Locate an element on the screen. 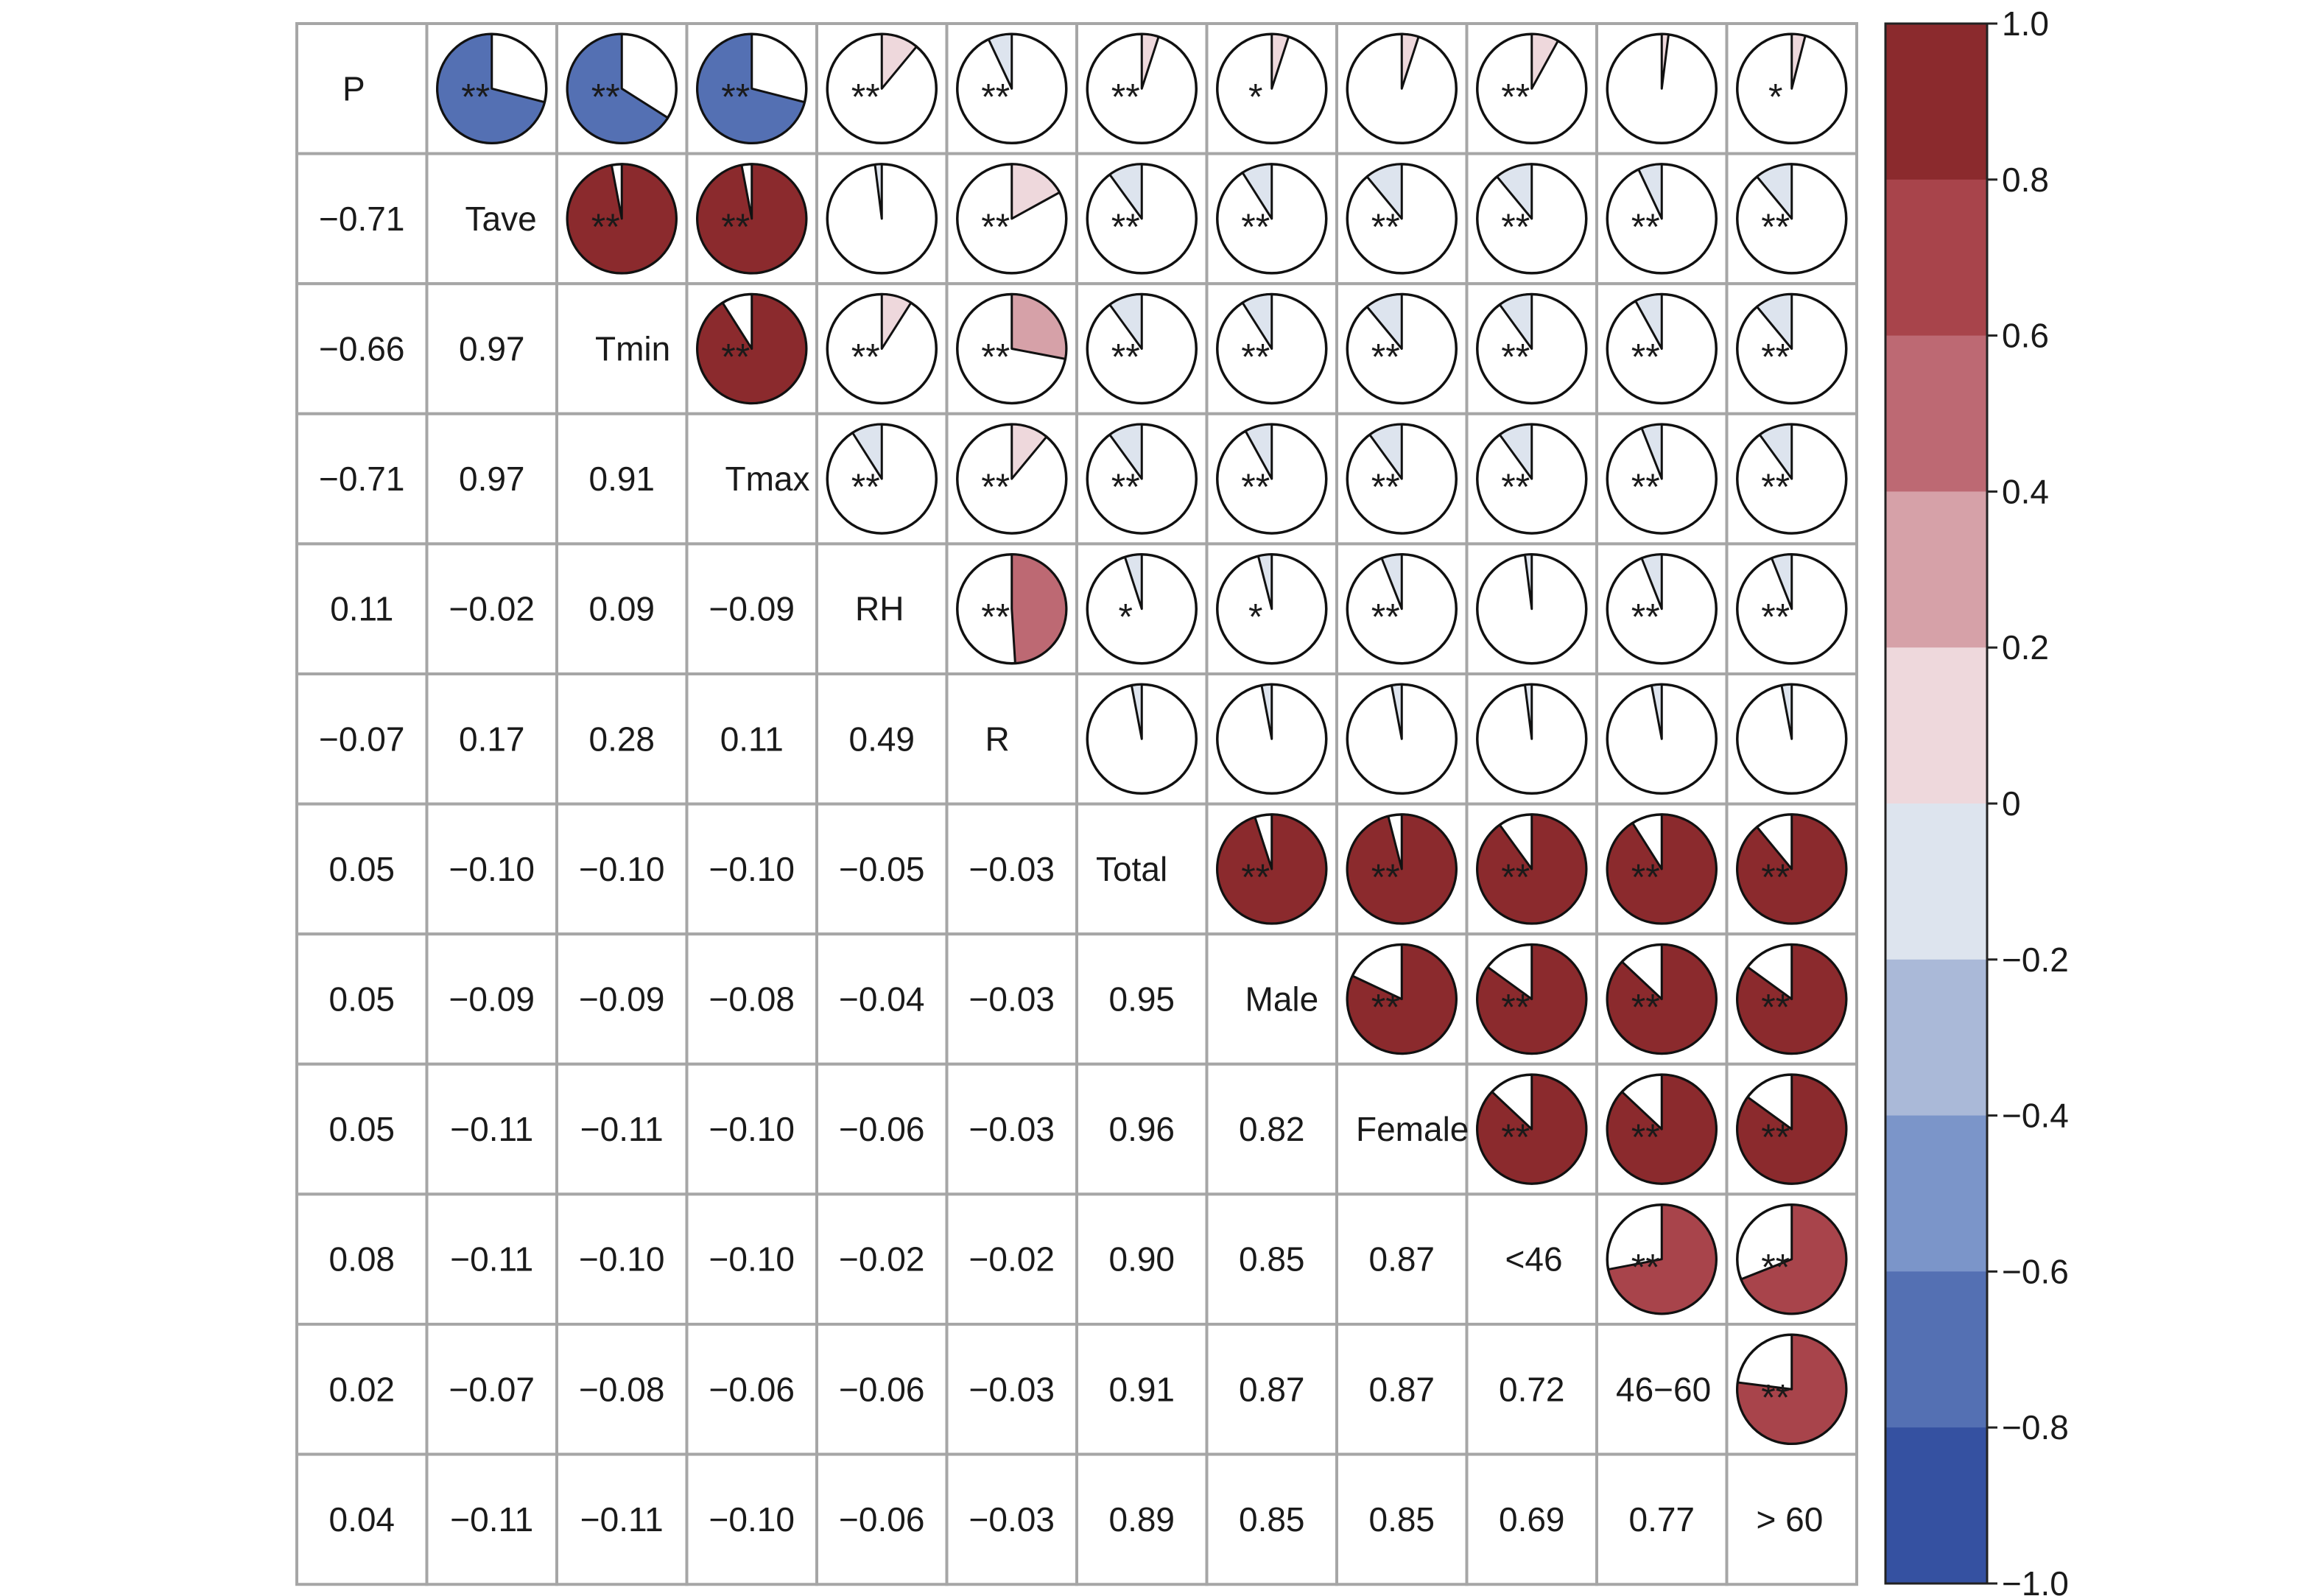 The image size is (2320, 1596). variable-label: Tmin is located at coordinates (633, 349).